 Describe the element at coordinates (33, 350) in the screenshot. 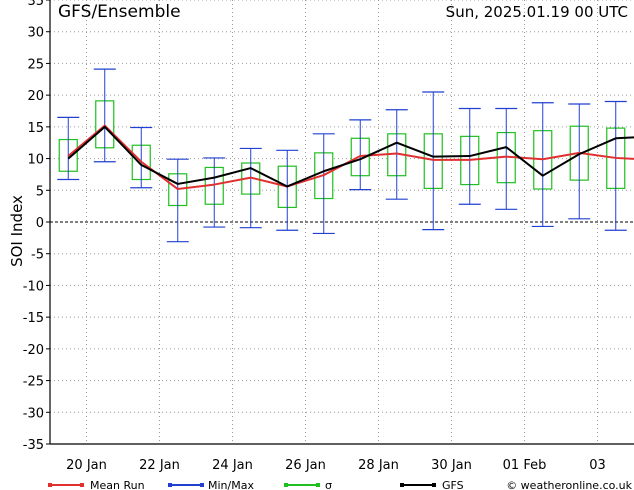

I see `y-tick-label: -20` at that location.